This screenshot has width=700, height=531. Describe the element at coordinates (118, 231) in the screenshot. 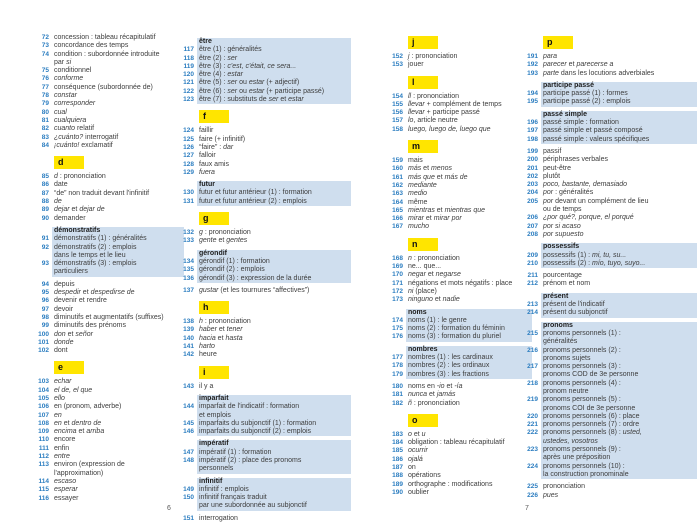

I see `group-header: démonstratifs` at that location.